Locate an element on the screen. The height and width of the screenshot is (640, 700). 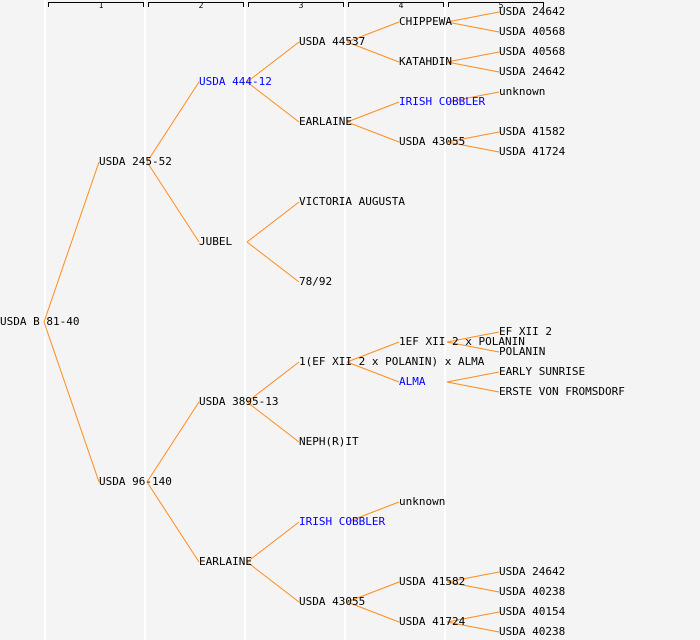
pedigree-node: KATAHDIN is located at coordinates (425, 61).